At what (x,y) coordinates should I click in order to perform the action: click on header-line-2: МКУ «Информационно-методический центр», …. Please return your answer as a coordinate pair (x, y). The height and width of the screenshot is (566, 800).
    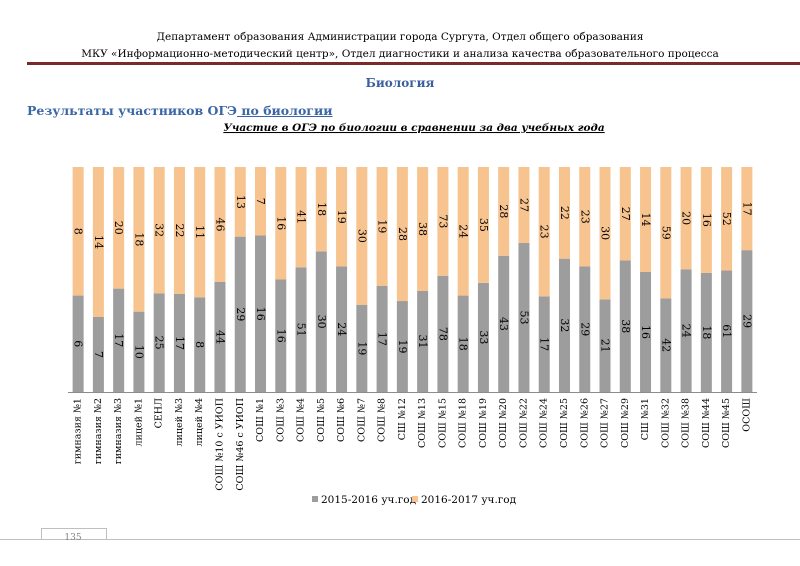
    Looking at the image, I should click on (400, 54).